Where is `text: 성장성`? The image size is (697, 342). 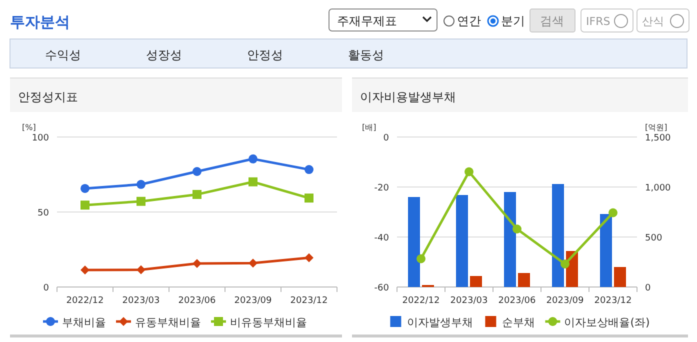 text: 성장성 is located at coordinates (164, 55).